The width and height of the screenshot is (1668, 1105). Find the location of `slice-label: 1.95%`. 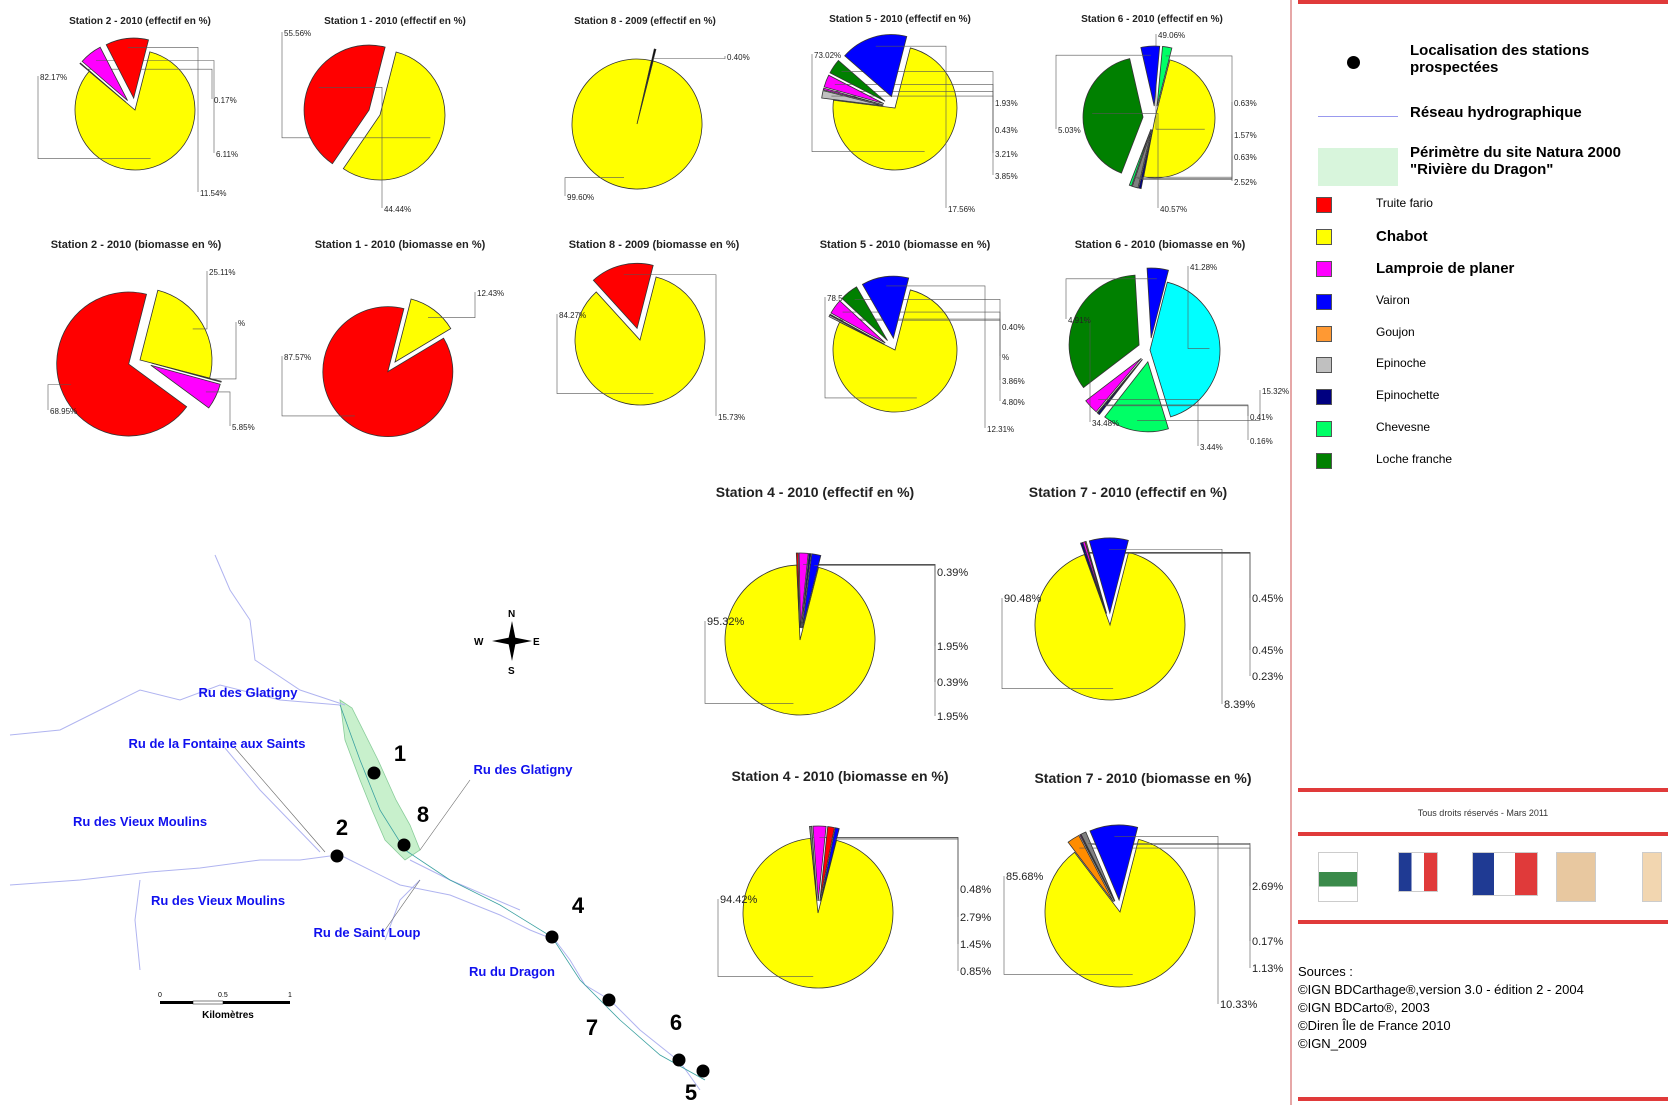

slice-label: 1.95% is located at coordinates (952, 717).